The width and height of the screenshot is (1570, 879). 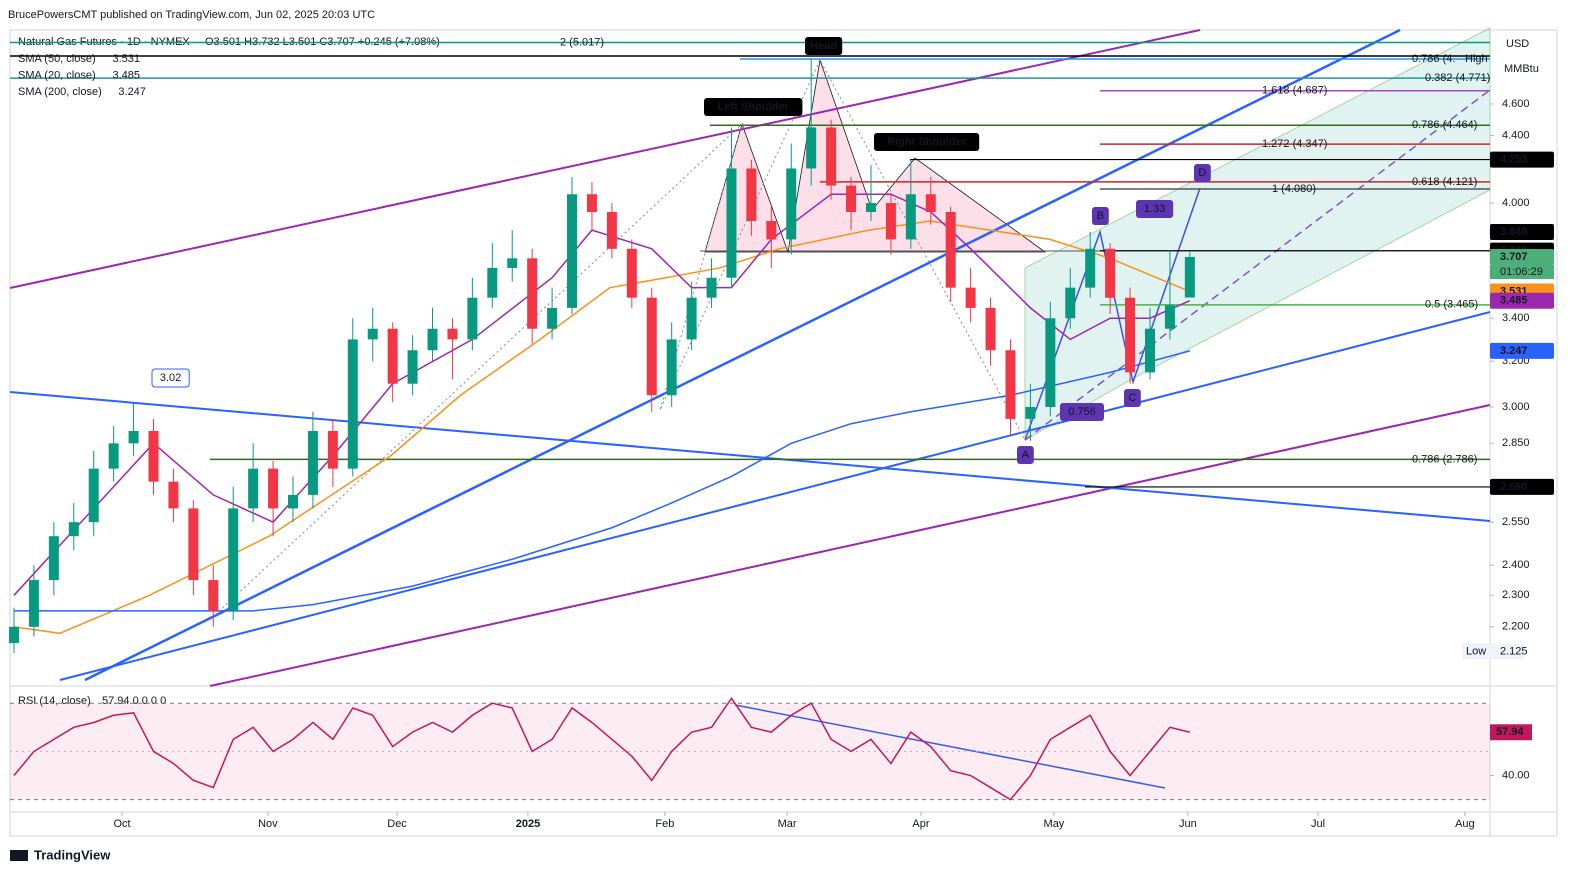 I want to click on annotation: Left Shoulder, so click(x=754, y=107).